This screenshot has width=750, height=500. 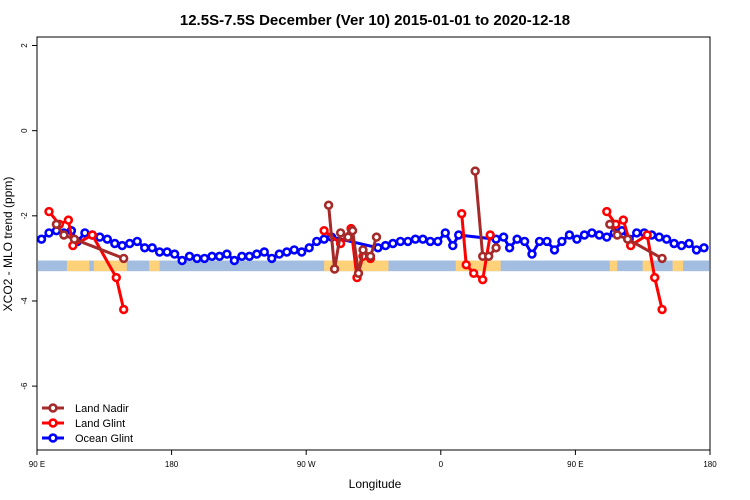 I want to click on x-axis-label: Longitude, so click(x=375, y=484).